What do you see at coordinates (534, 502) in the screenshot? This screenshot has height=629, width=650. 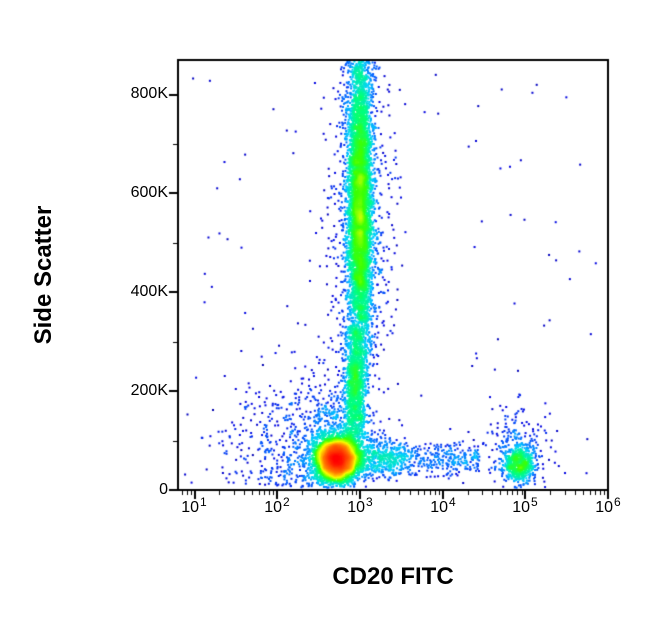 I see `x-tick-exponent: 5` at bounding box center [534, 502].